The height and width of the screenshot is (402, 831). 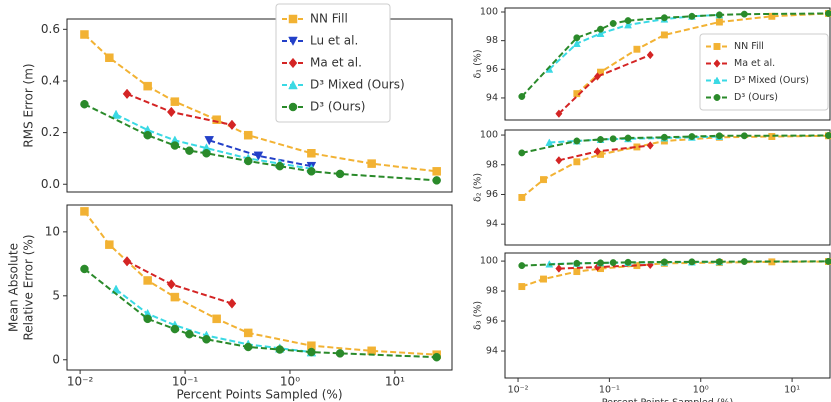 What do you see at coordinates (50, 132) in the screenshot?
I see `y-tick-label: 0.2` at bounding box center [50, 132].